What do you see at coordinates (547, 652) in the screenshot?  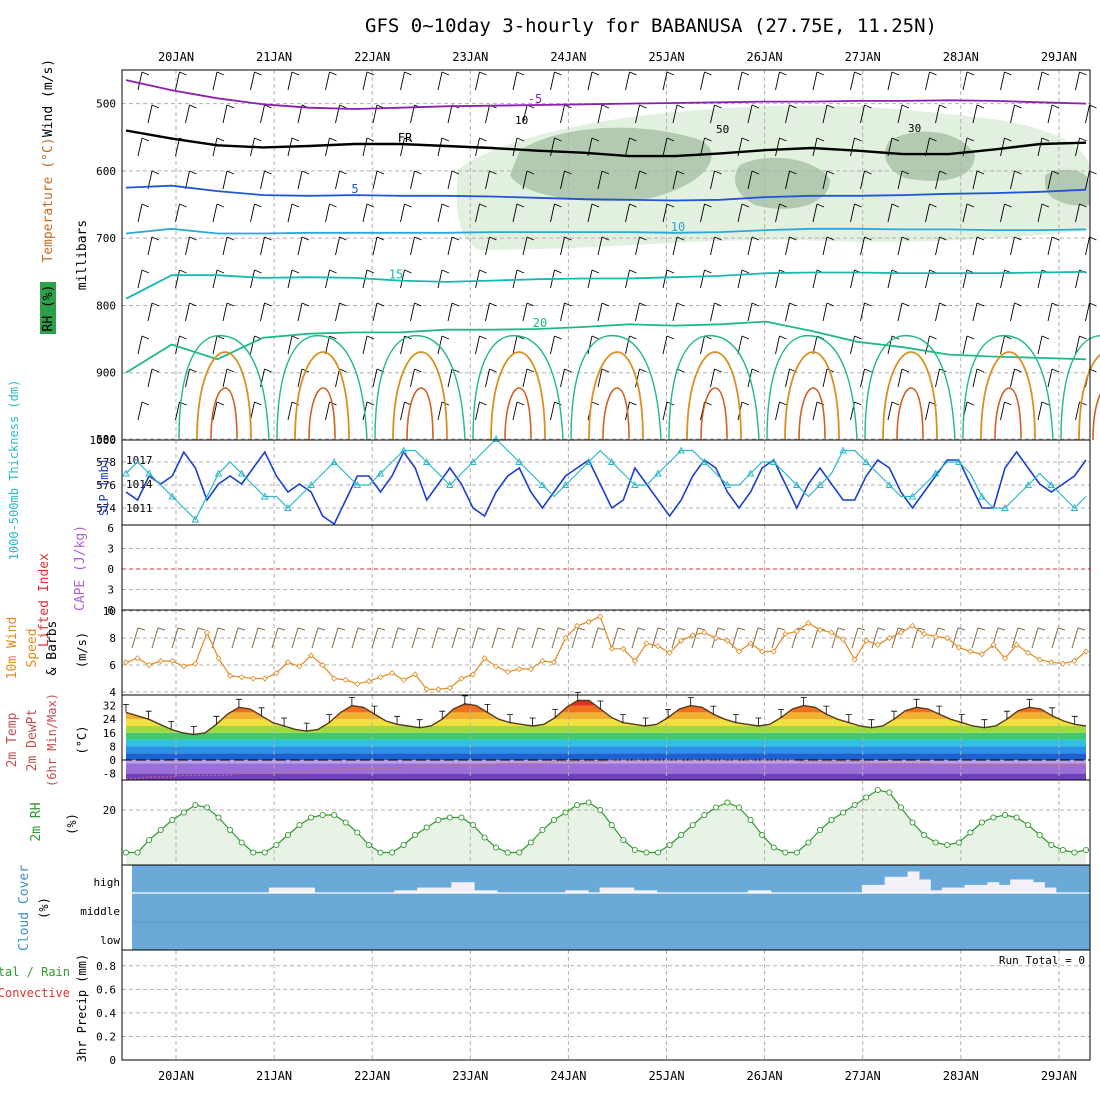 I see `wind-10m-panel: 4 6 8 10 10m Wind Speed & Barbs (m/s)` at bounding box center [547, 652].